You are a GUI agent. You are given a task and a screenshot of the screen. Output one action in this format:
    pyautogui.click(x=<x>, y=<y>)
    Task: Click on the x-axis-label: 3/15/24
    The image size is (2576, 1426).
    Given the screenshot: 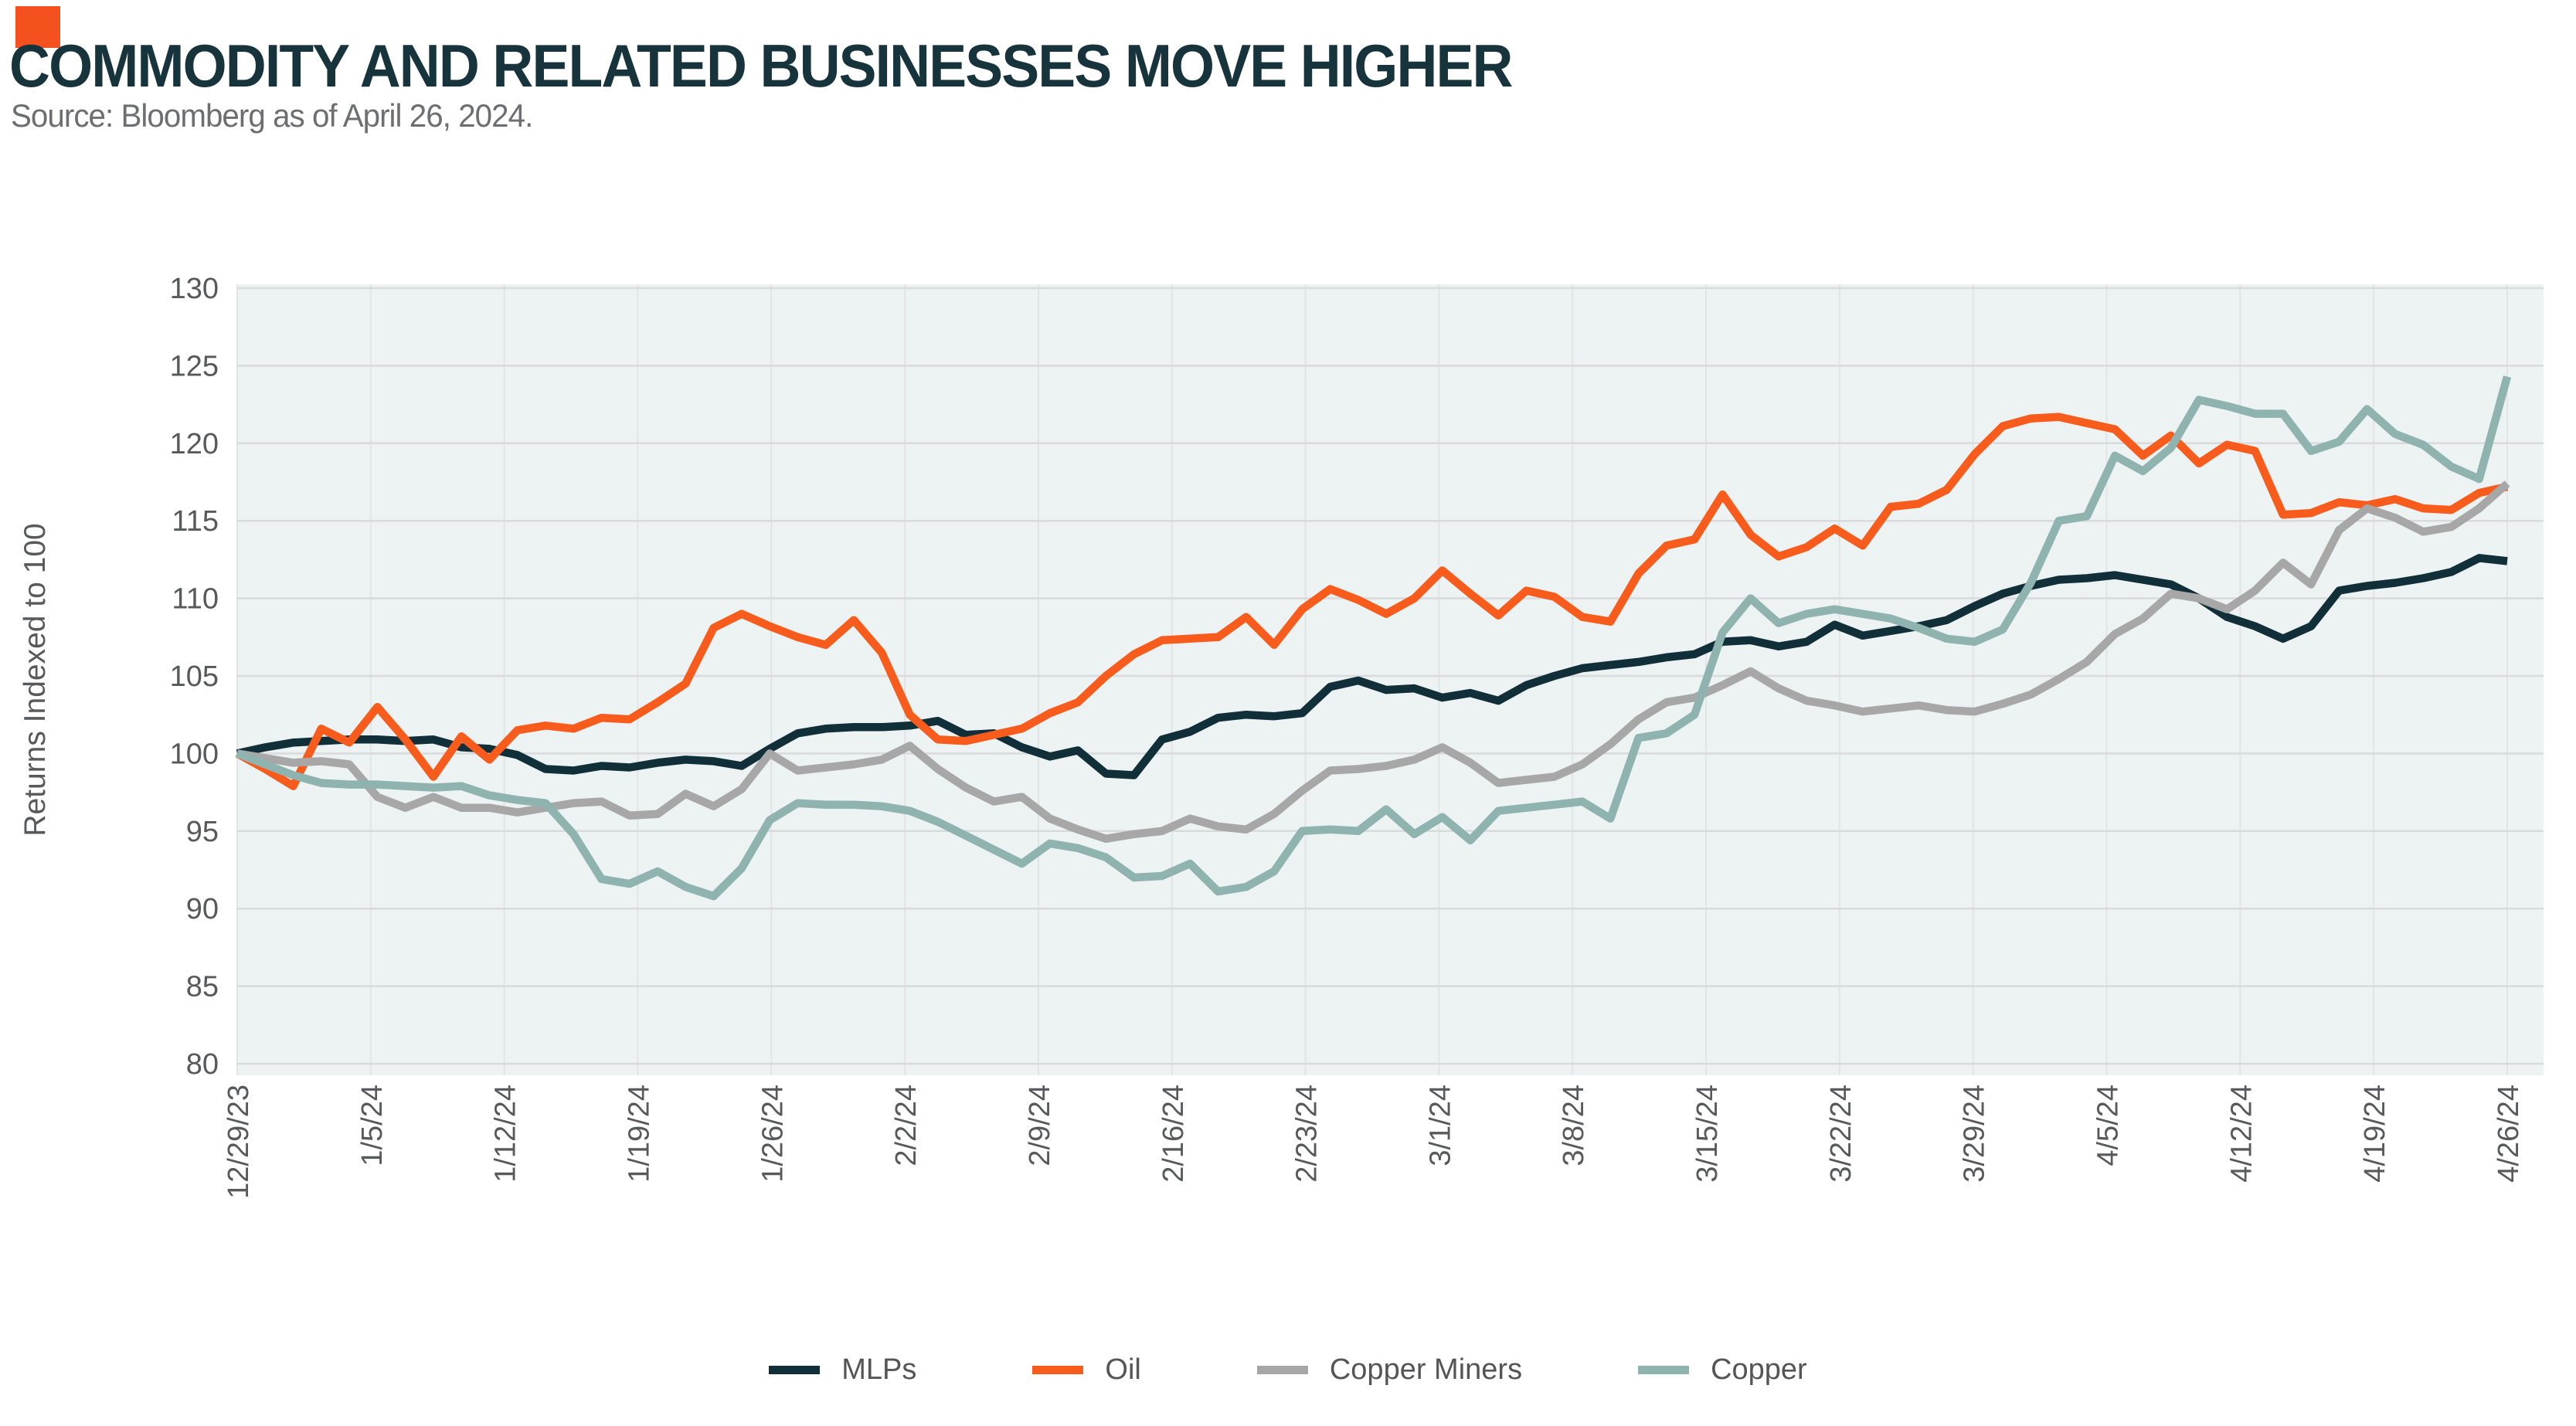 What is the action you would take?
    pyautogui.click(x=1707, y=1134)
    